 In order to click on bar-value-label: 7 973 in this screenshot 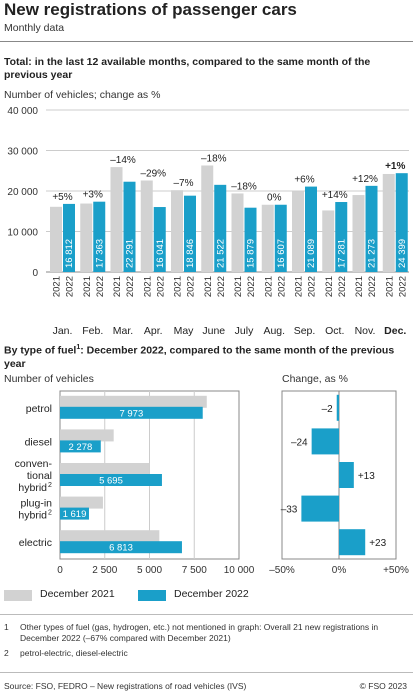, I will do `click(131, 413)`.